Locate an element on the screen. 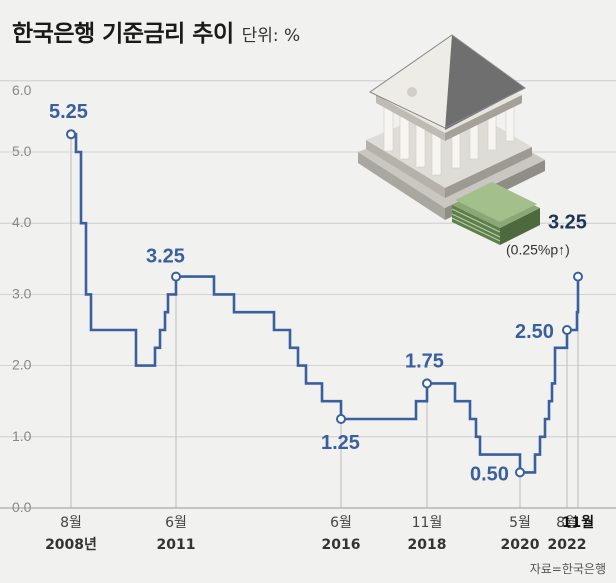 The width and height of the screenshot is (616, 583). unit-label: 단위: % is located at coordinates (271, 36).